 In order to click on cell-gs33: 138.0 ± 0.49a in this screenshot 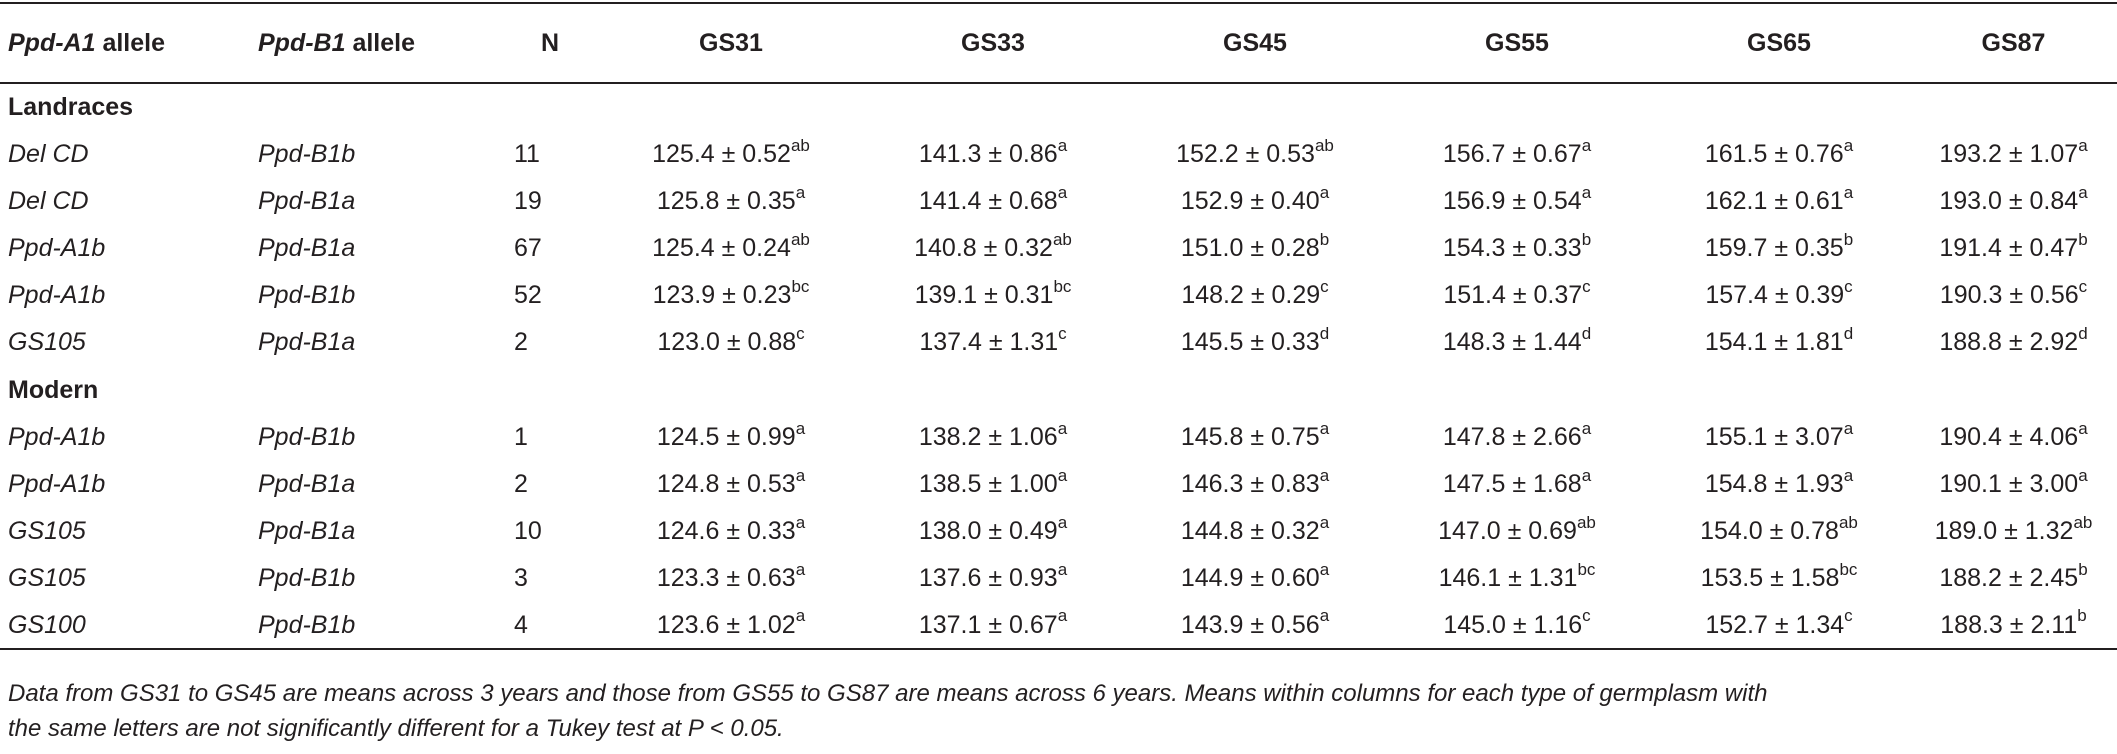, I will do `click(993, 531)`.